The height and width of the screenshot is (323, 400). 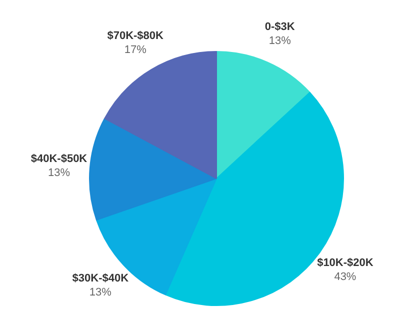 I want to click on data-label: 17%, so click(x=135, y=50).